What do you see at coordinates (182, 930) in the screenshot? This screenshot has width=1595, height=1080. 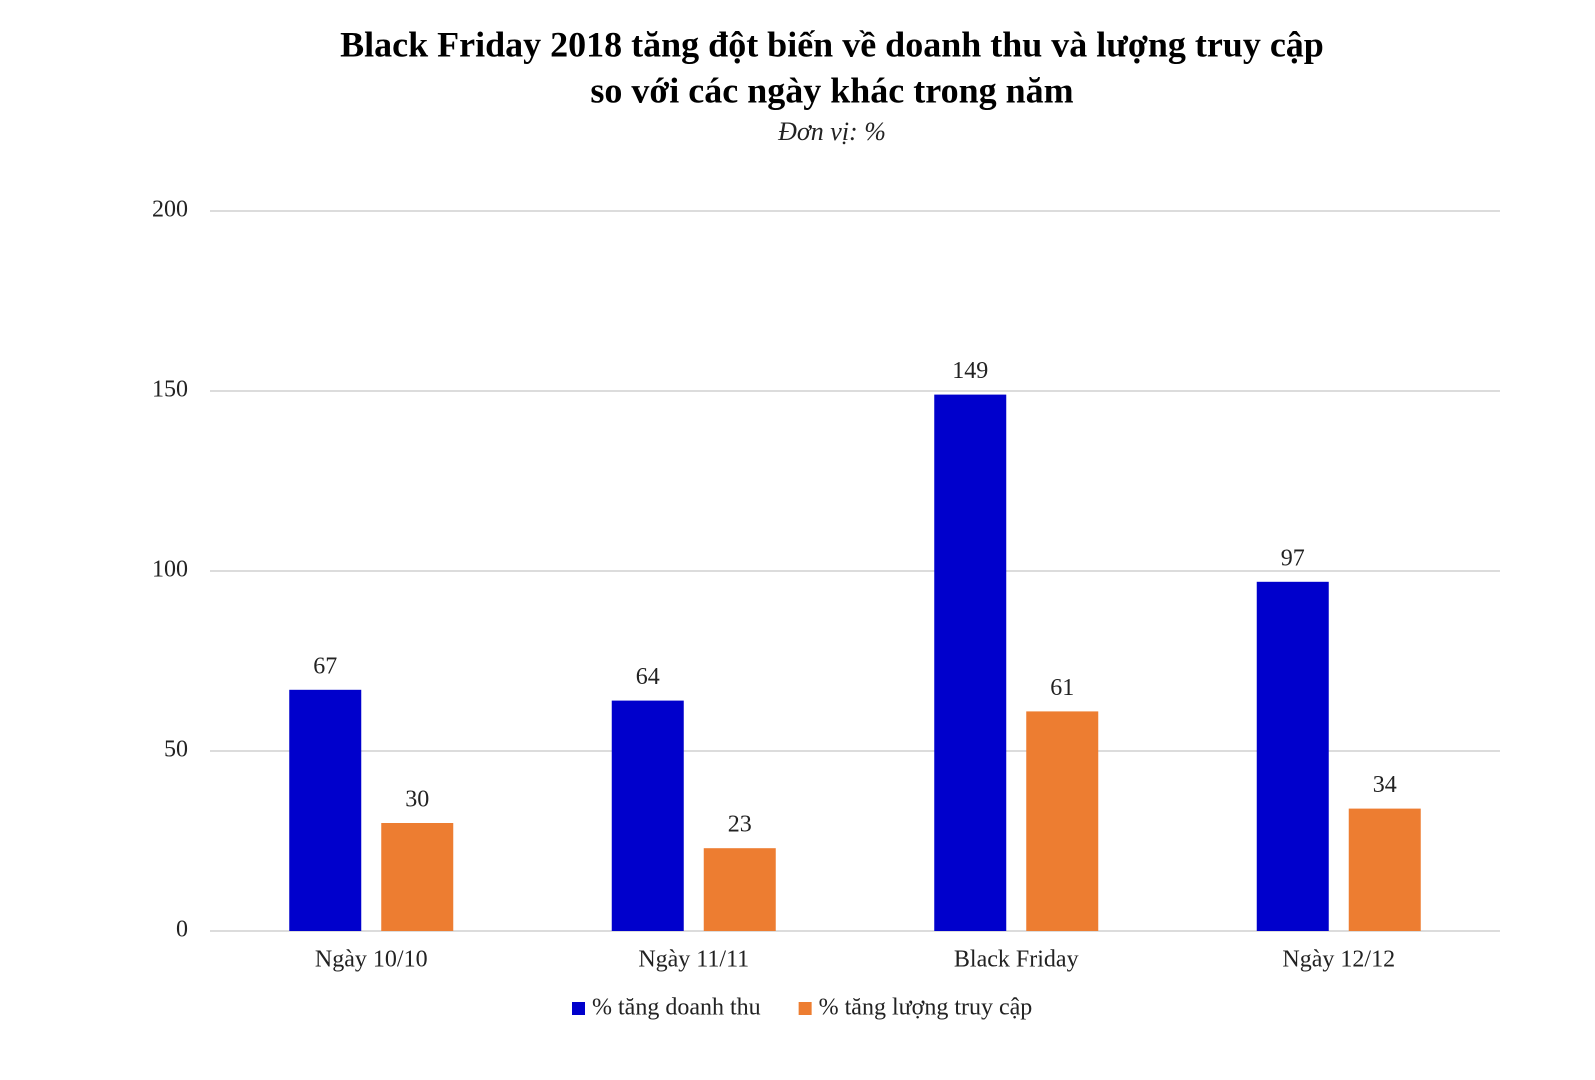 I see `y-tick-label: 0` at bounding box center [182, 930].